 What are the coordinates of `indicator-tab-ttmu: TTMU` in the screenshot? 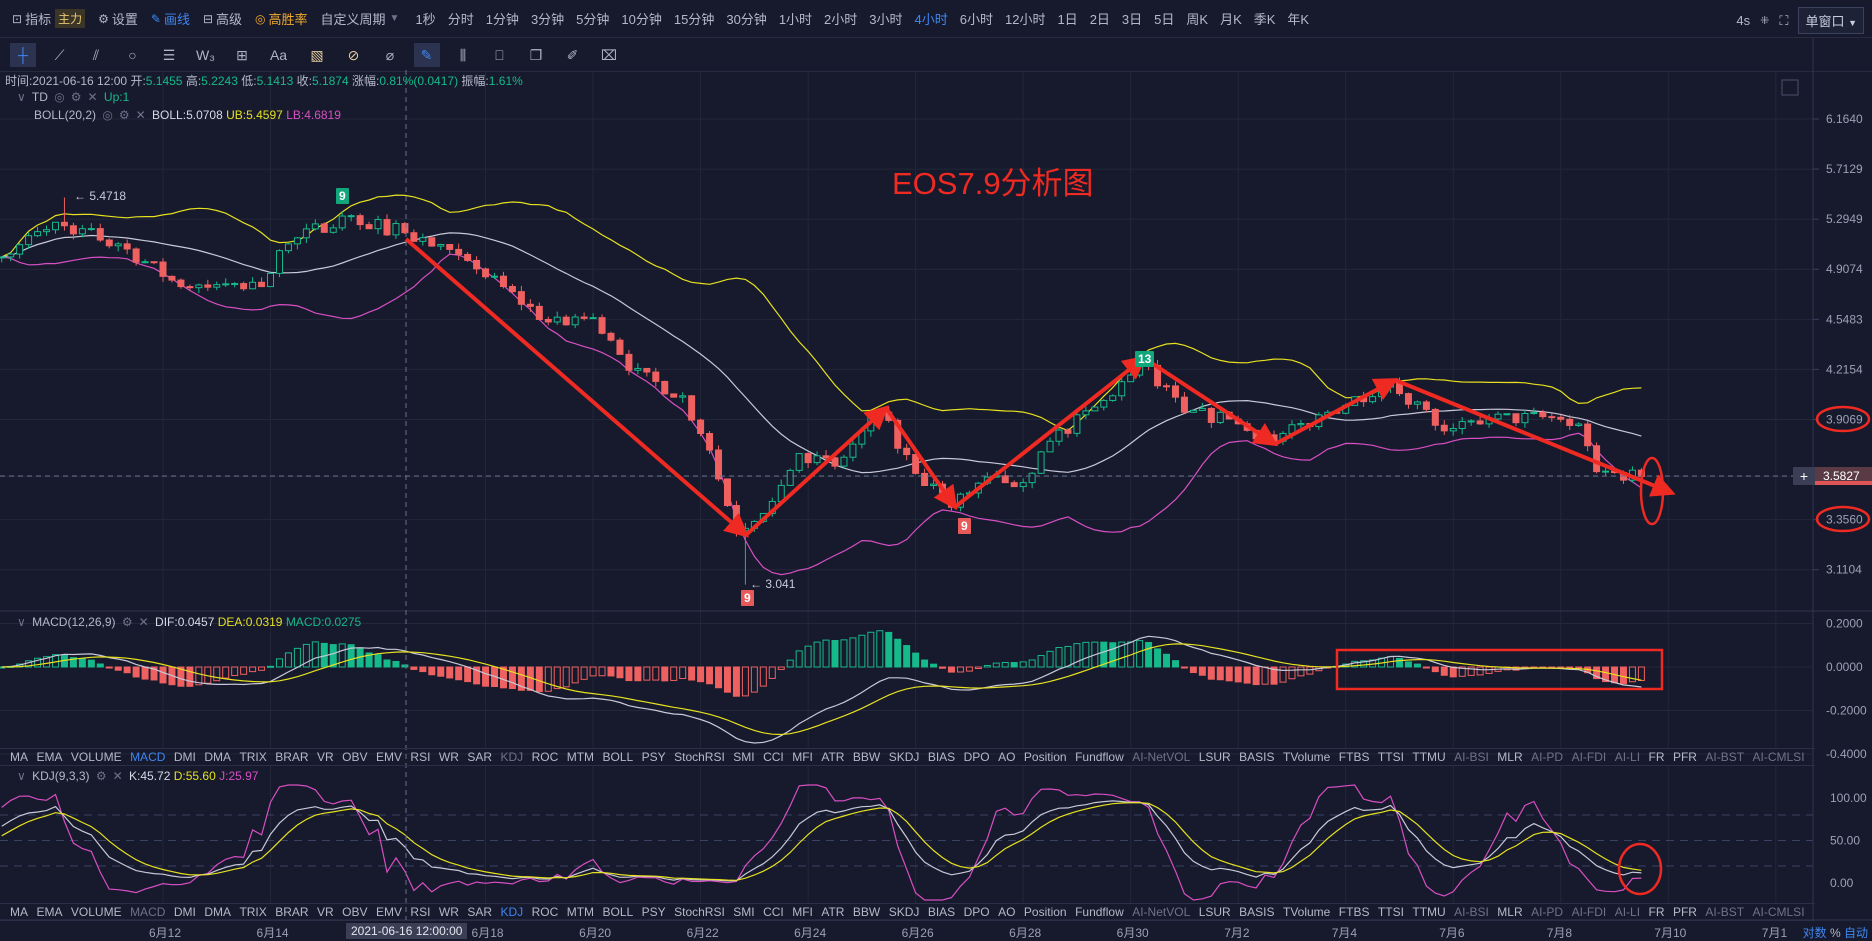 It's located at (1429, 912).